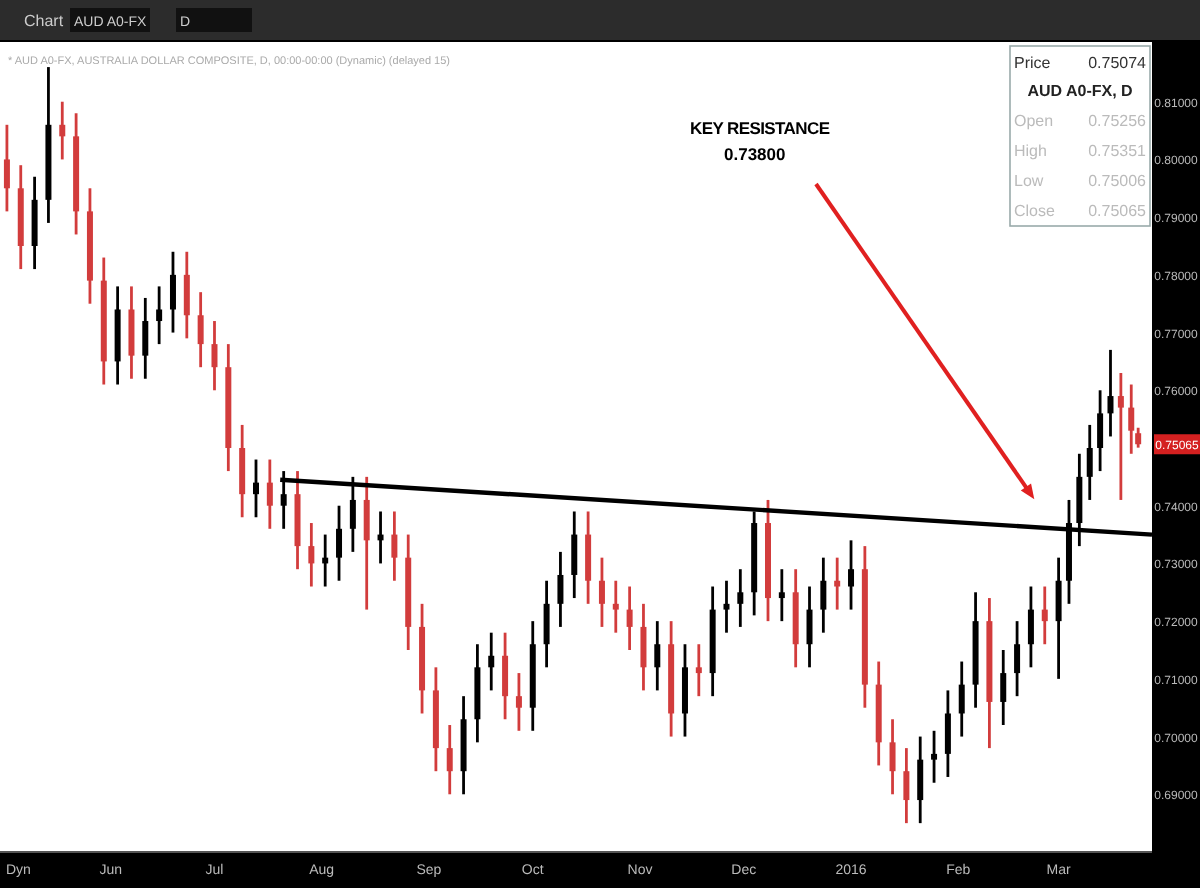 Image resolution: width=1200 pixels, height=888 pixels. What do you see at coordinates (1080, 91) in the screenshot?
I see `annotation: AUD A0-FX, D` at bounding box center [1080, 91].